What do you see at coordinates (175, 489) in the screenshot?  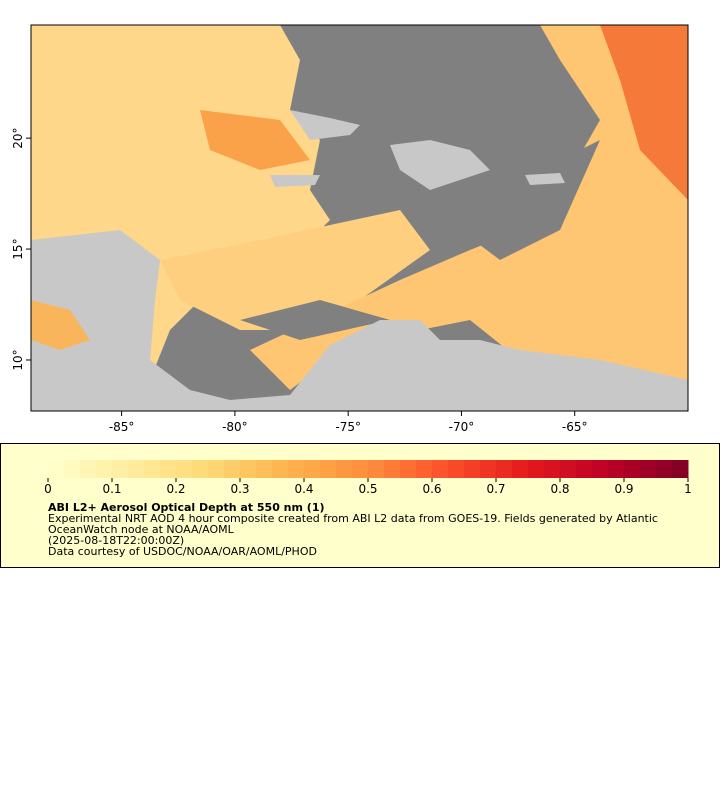 I see `colorbar-tick-label: 0.2` at bounding box center [175, 489].